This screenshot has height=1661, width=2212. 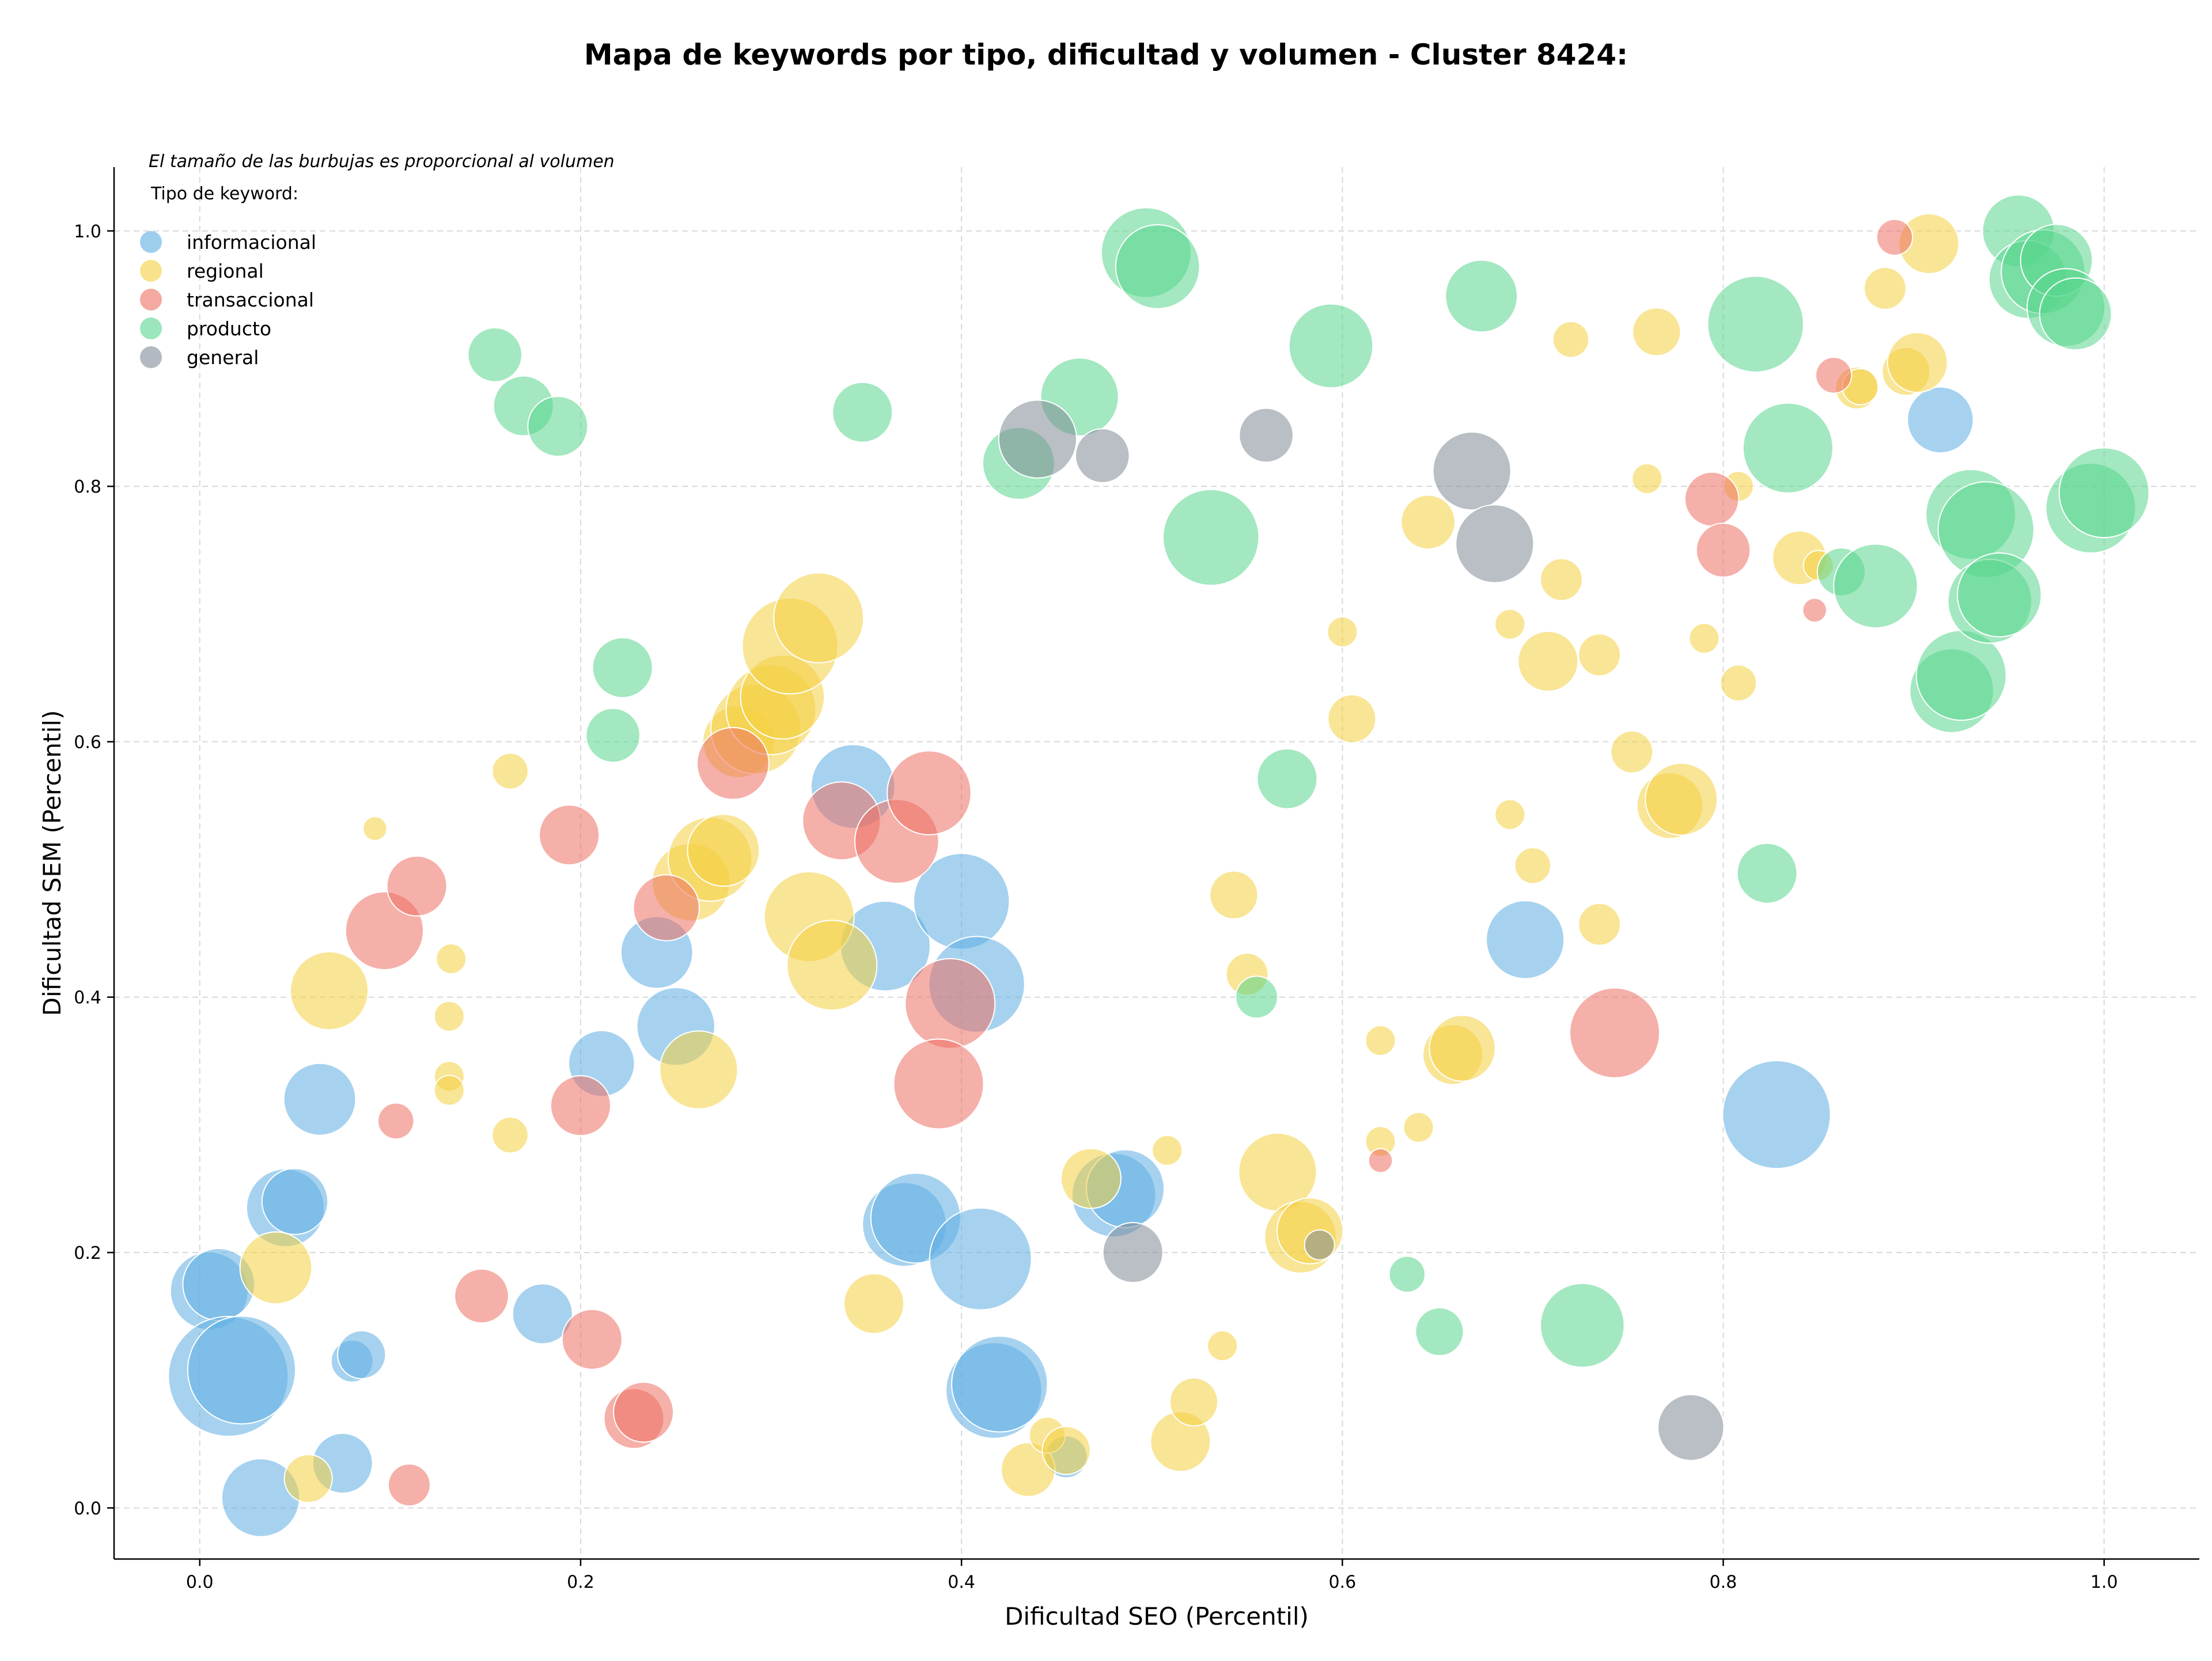 I want to click on x-axis-label: Dificultad SEO (Percentil), so click(x=1157, y=1616).